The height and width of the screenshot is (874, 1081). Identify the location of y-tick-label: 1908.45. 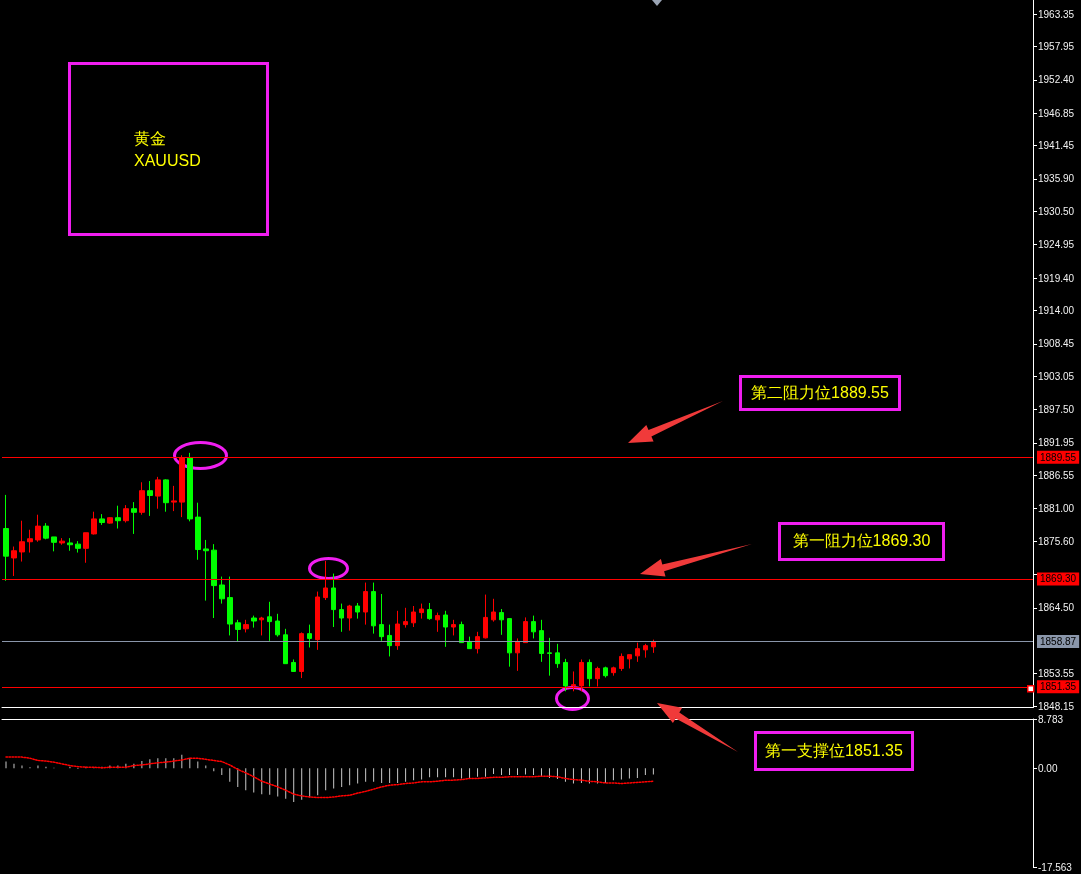
(1056, 344).